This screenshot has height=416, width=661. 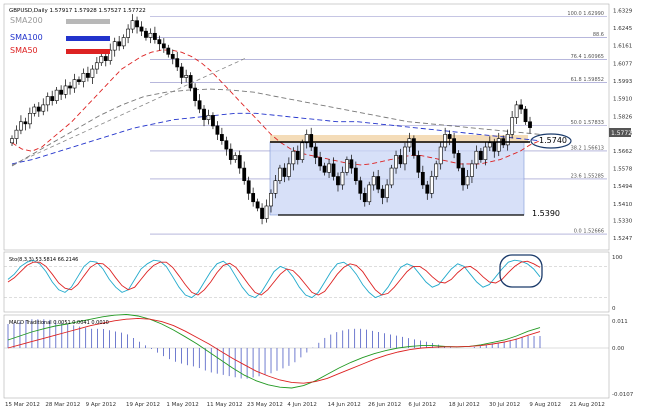 What do you see at coordinates (62, 405) in the screenshot?
I see `date-axis-label: 28 Mar 2012` at bounding box center [62, 405].